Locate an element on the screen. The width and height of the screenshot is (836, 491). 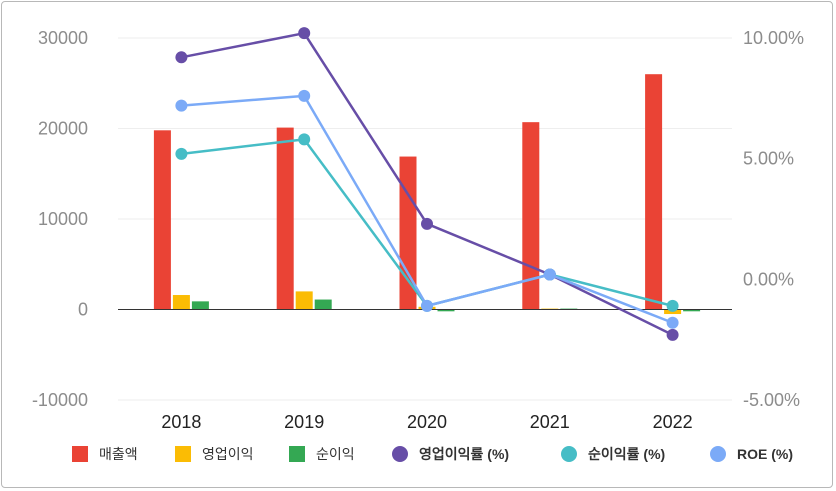
point-ROE--2020 is located at coordinates (427, 305).